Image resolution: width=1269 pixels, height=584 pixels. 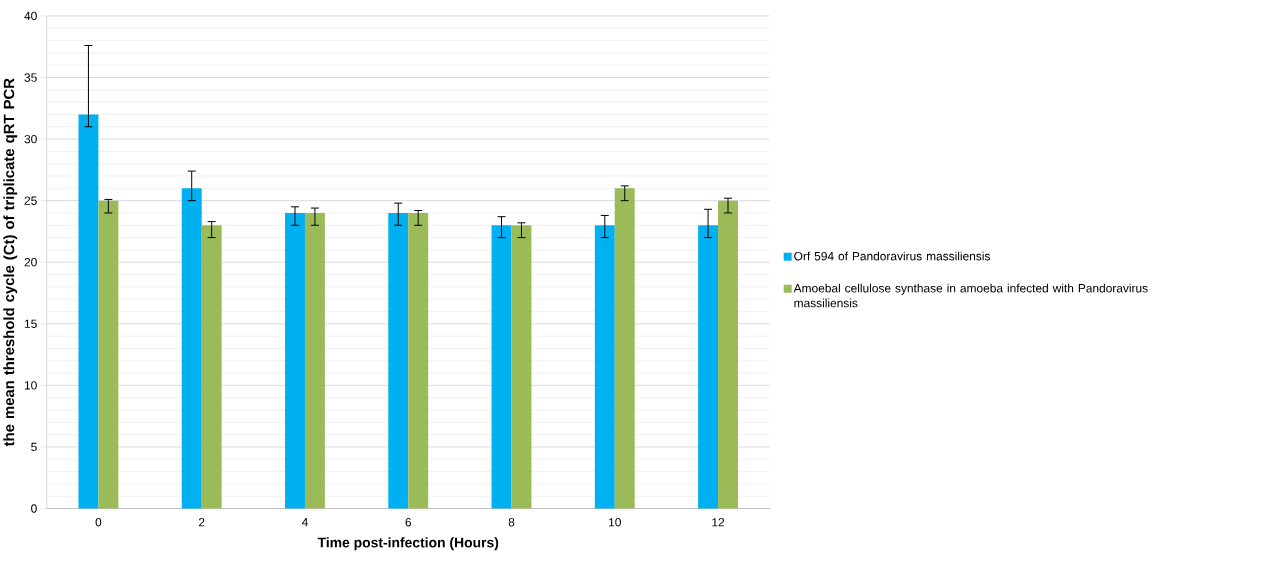 I want to click on legend-label: Orf 594 of Pandoravirus massiliensis, so click(x=892, y=256).